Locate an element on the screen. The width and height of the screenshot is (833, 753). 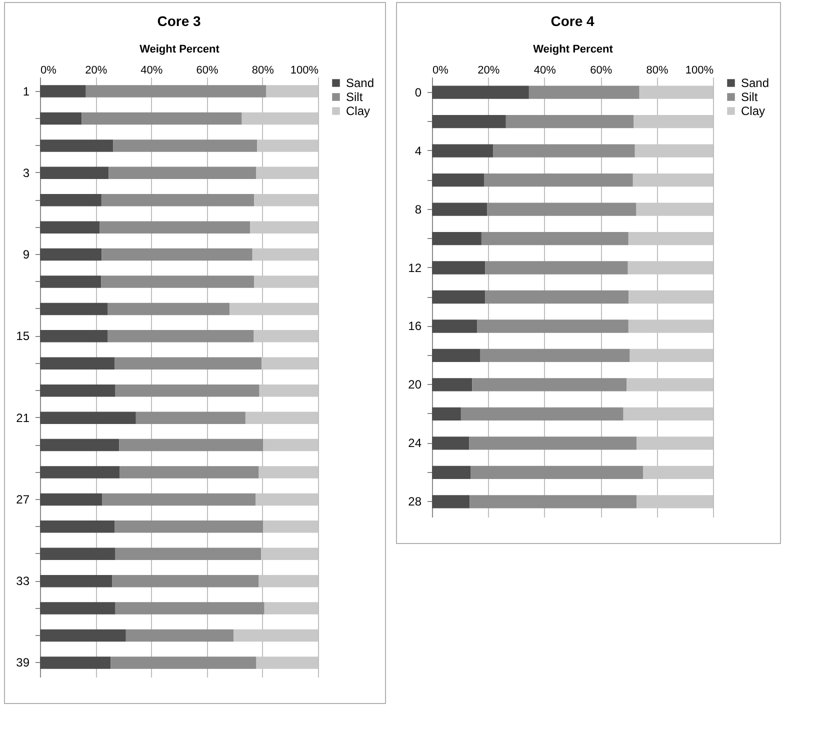
y-tick-label: 33 is located at coordinates (23, 581).